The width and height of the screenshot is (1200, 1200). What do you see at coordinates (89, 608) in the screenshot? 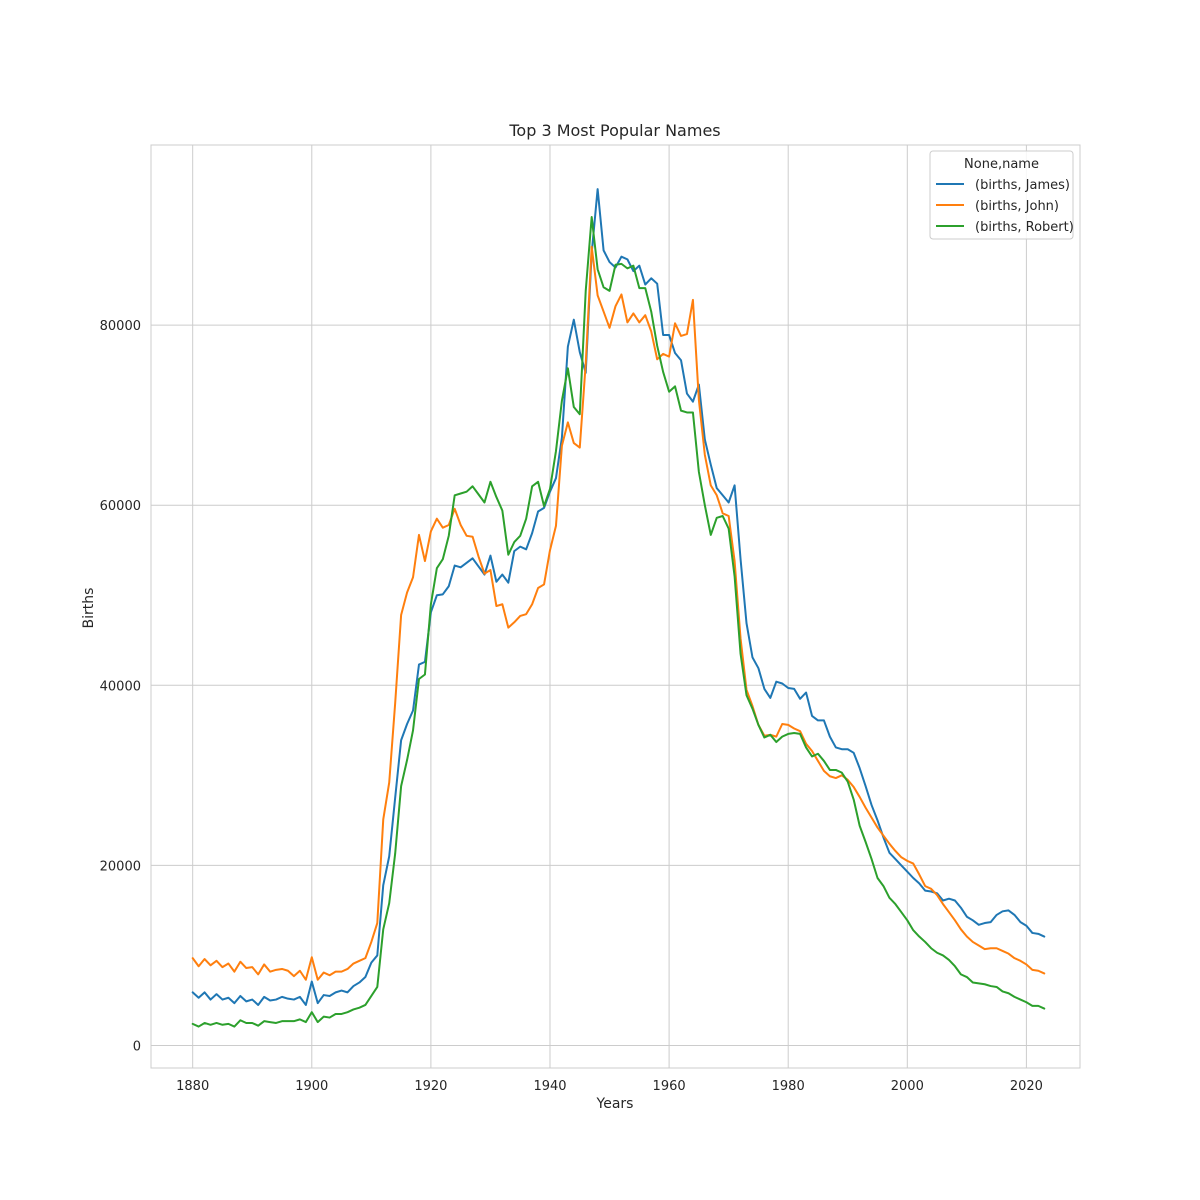
I see `y-axis-label: Births` at bounding box center [89, 608].